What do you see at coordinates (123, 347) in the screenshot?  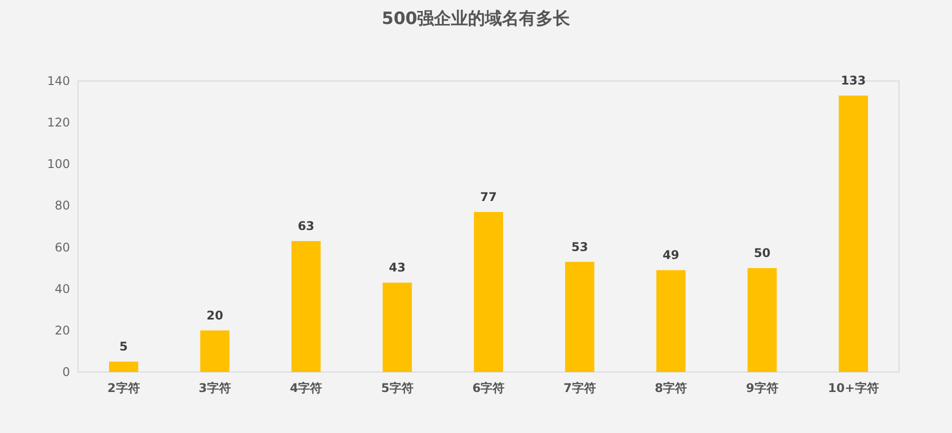 I see `data-label: 5` at bounding box center [123, 347].